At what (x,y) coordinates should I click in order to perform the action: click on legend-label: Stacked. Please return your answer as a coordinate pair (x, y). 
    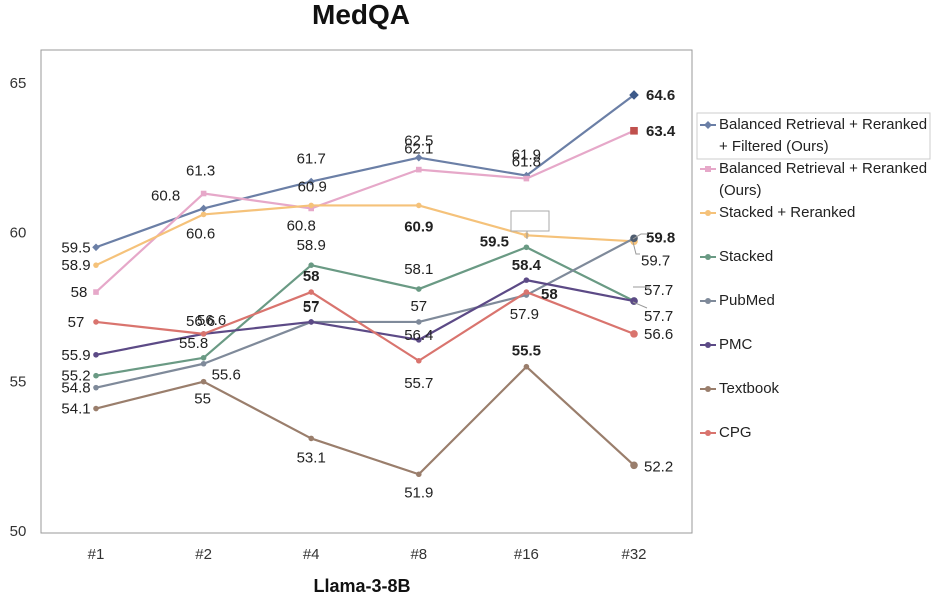
    Looking at the image, I should click on (746, 256).